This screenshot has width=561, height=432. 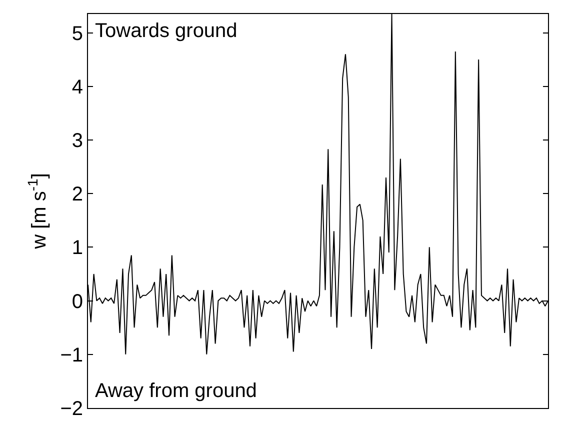 I want to click on y-tick-label: 1, so click(x=77, y=248).